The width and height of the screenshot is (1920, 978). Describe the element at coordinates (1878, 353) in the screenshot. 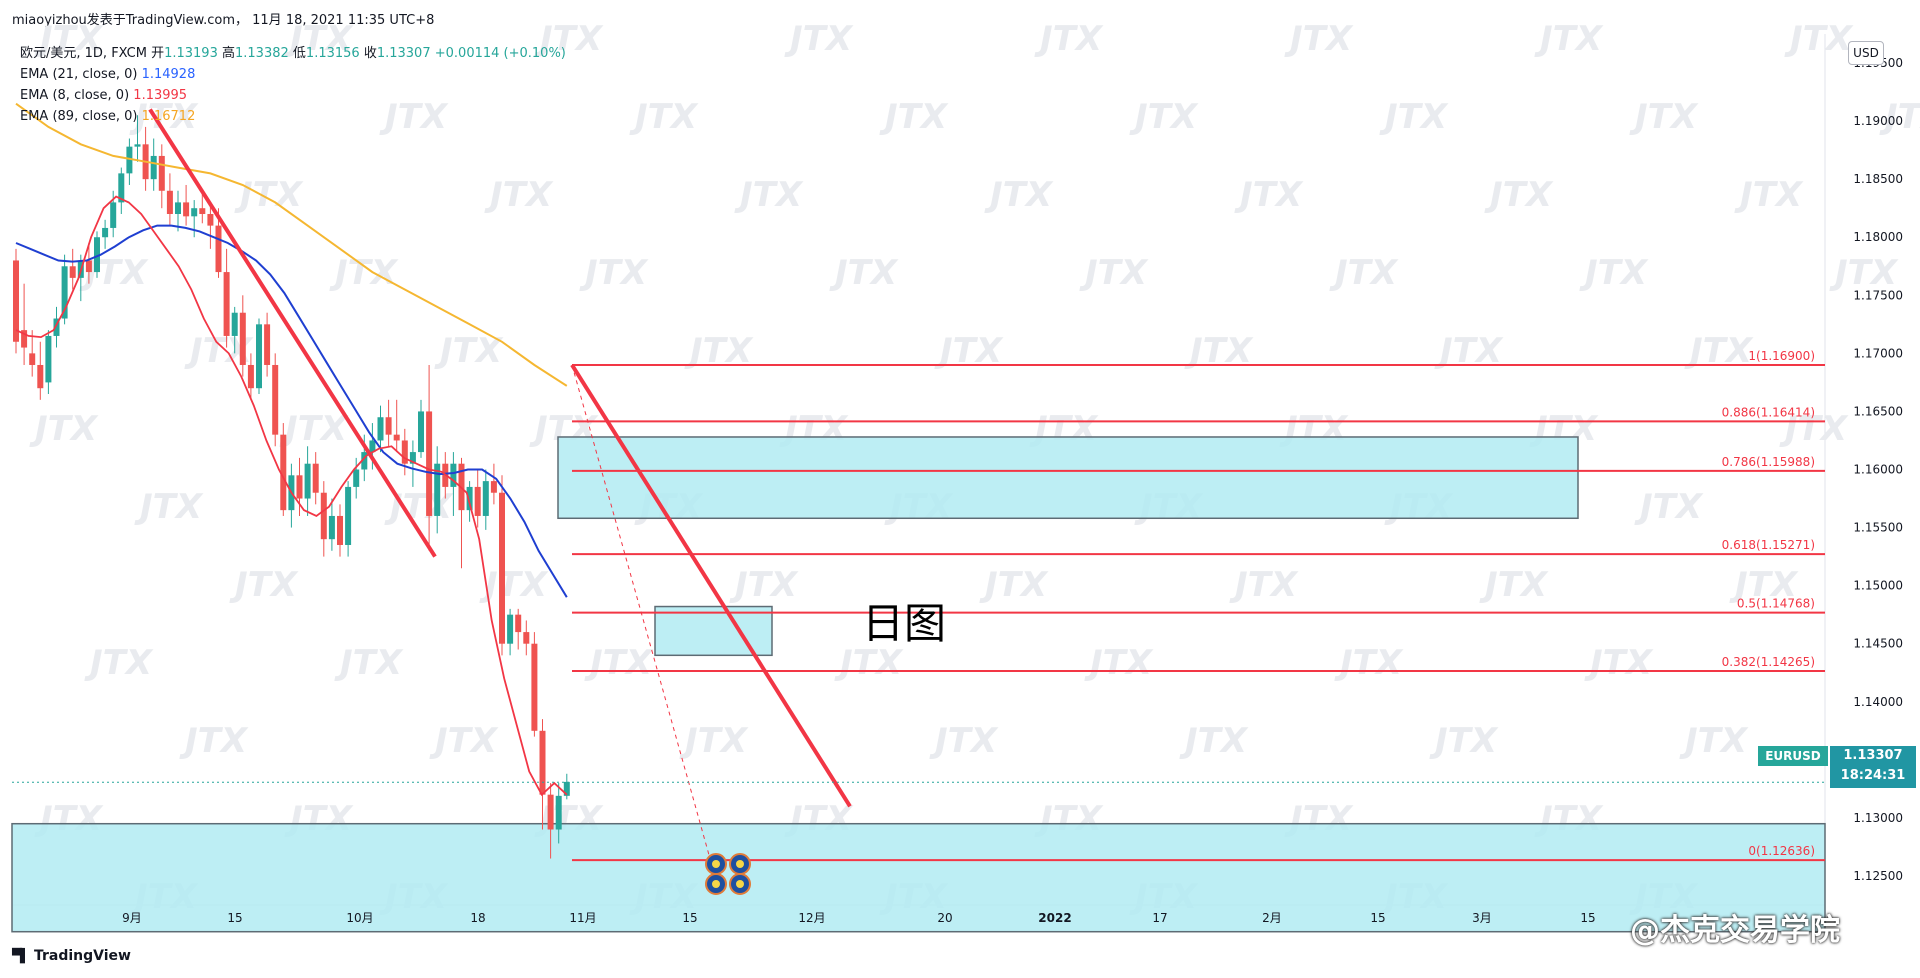

I see `price-tick-label: 1.17000` at that location.